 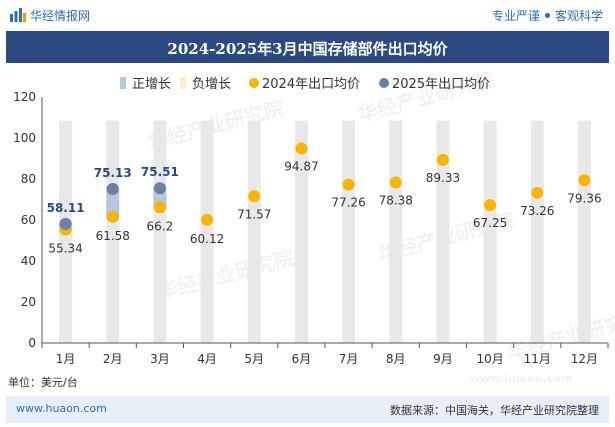 I want to click on y-tick-label: 100, so click(x=24, y=138).